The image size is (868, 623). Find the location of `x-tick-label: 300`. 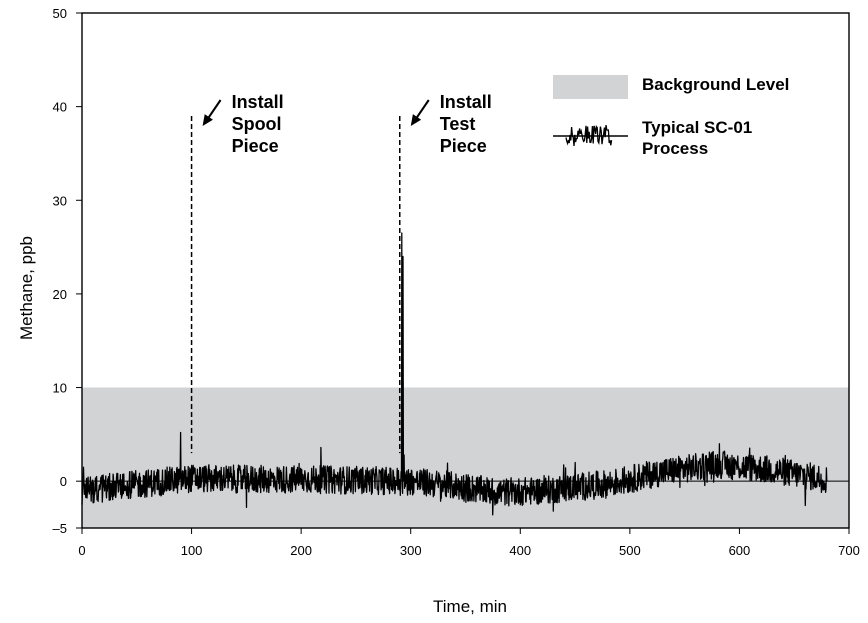

x-tick-label: 300 is located at coordinates (411, 550).